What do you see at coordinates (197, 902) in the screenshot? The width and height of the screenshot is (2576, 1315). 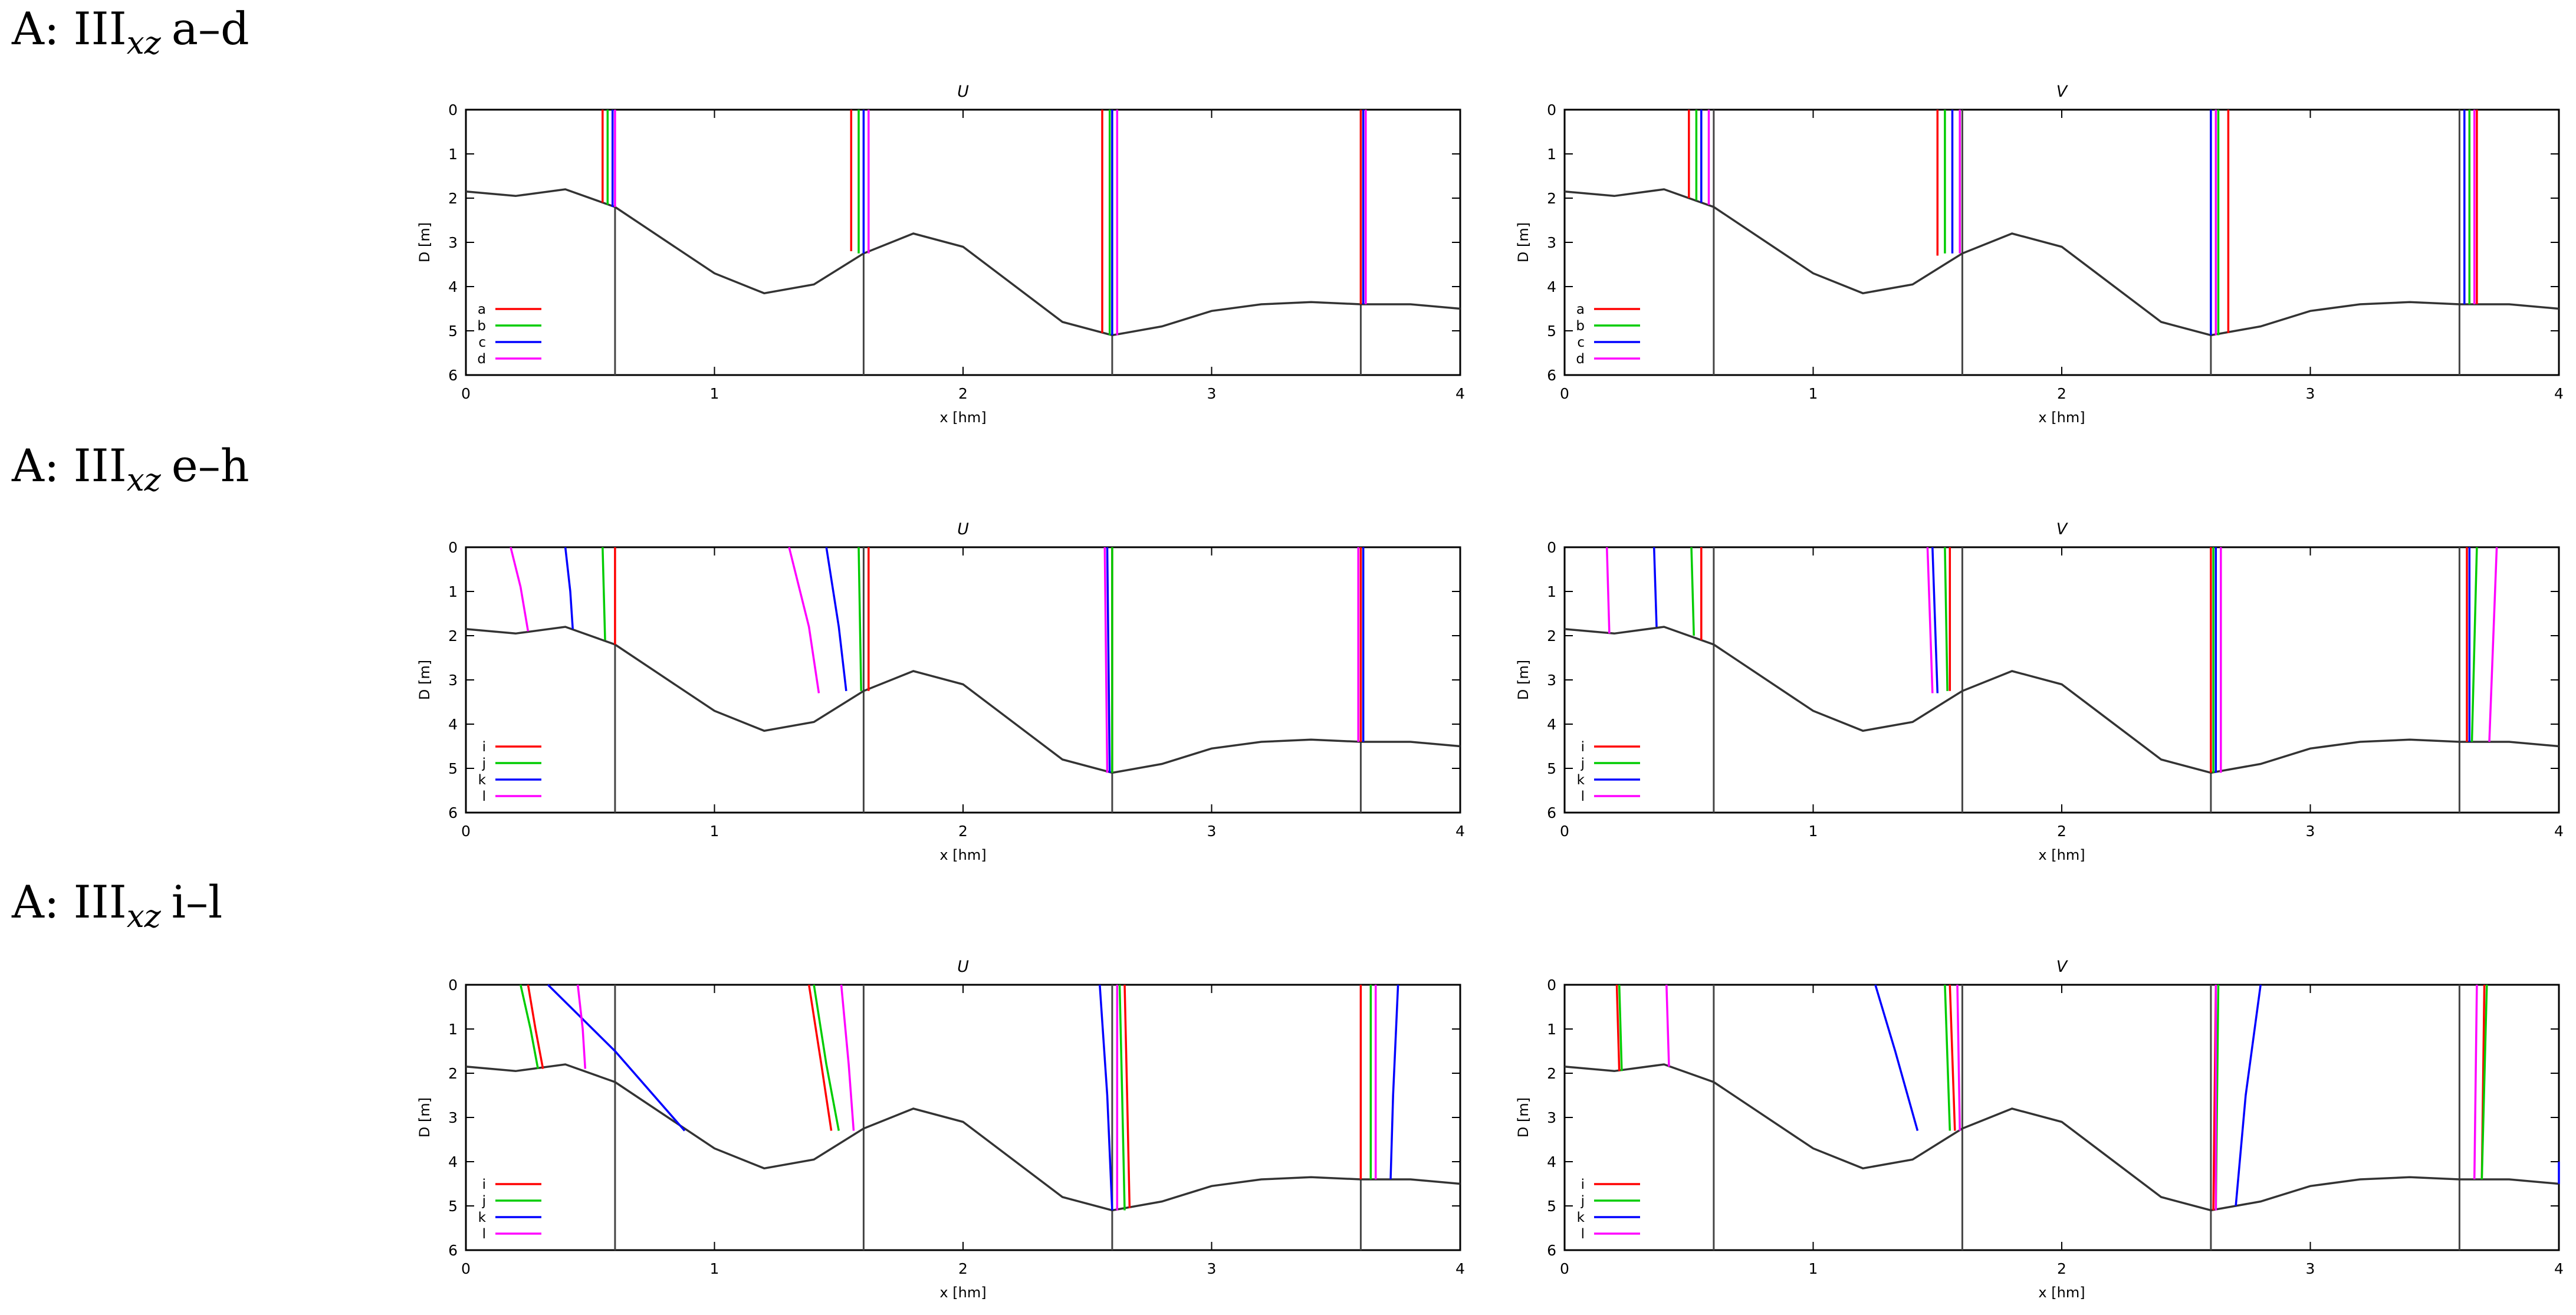 I see `row-title-suffix: i–l` at bounding box center [197, 902].